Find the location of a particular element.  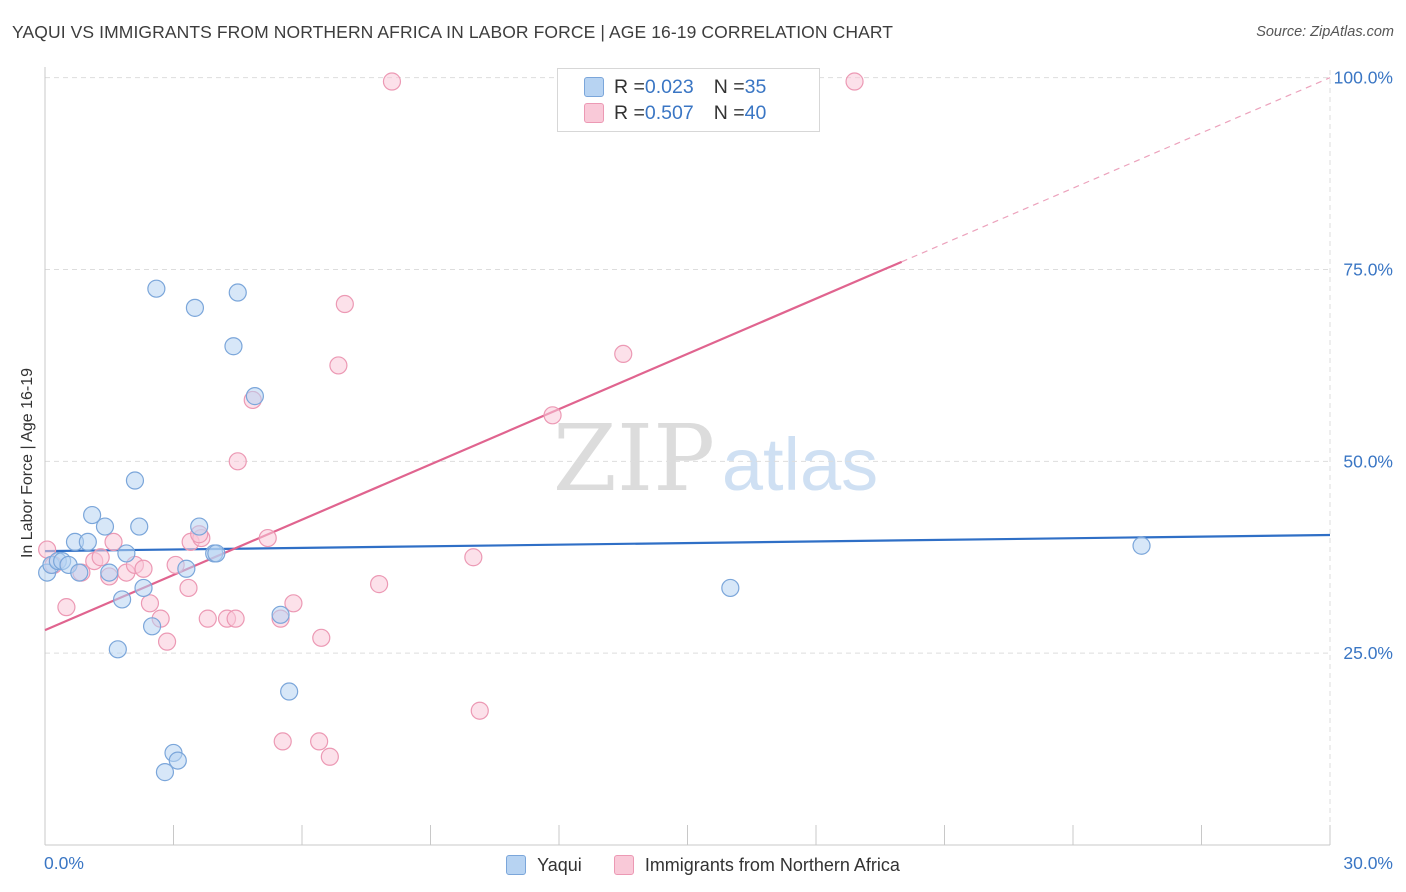

stats-legend-row-africa: R = 0.507 N = 40 is located at coordinates (675, 113).